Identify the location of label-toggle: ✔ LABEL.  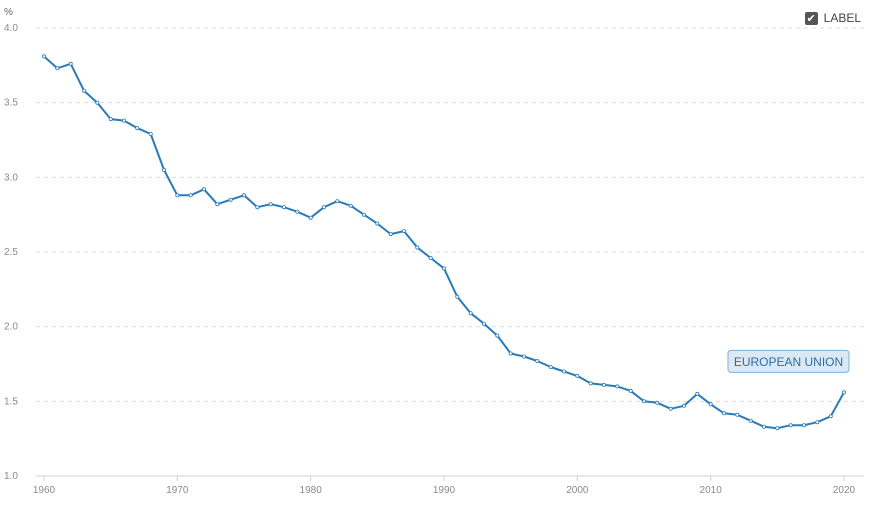
(832, 18).